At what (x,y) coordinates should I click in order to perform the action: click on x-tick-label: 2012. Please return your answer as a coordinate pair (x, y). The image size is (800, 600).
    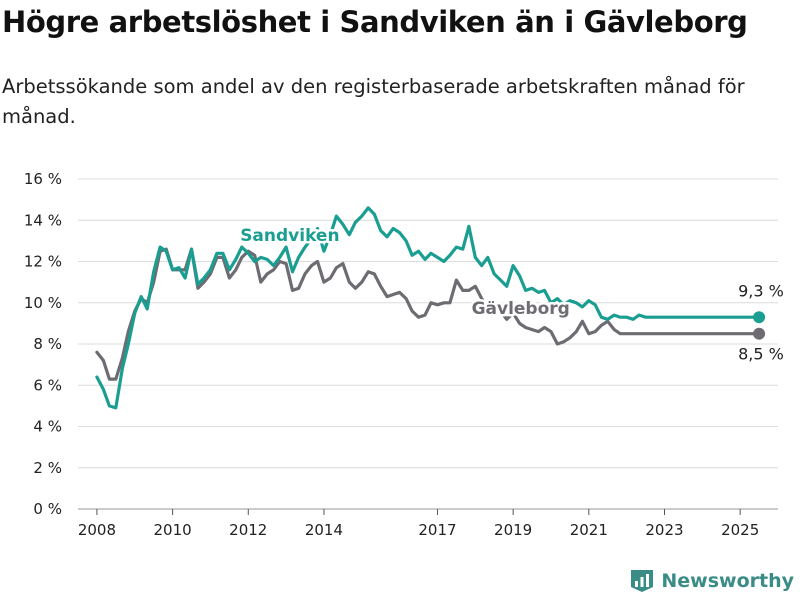
    Looking at the image, I should click on (248, 530).